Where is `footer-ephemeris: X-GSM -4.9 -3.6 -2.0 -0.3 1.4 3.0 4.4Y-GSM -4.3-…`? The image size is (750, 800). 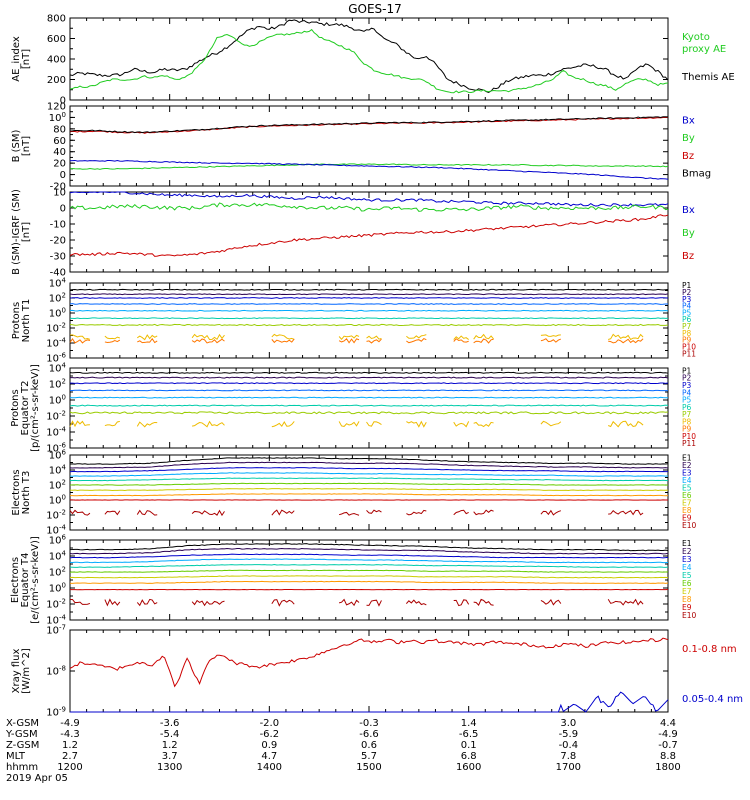
footer-ephemeris: X-GSM -4.9 -3.6 -2.0 -0.3 1.4 3.0 4.4Y-GSM -4.3-… is located at coordinates (343, 751).